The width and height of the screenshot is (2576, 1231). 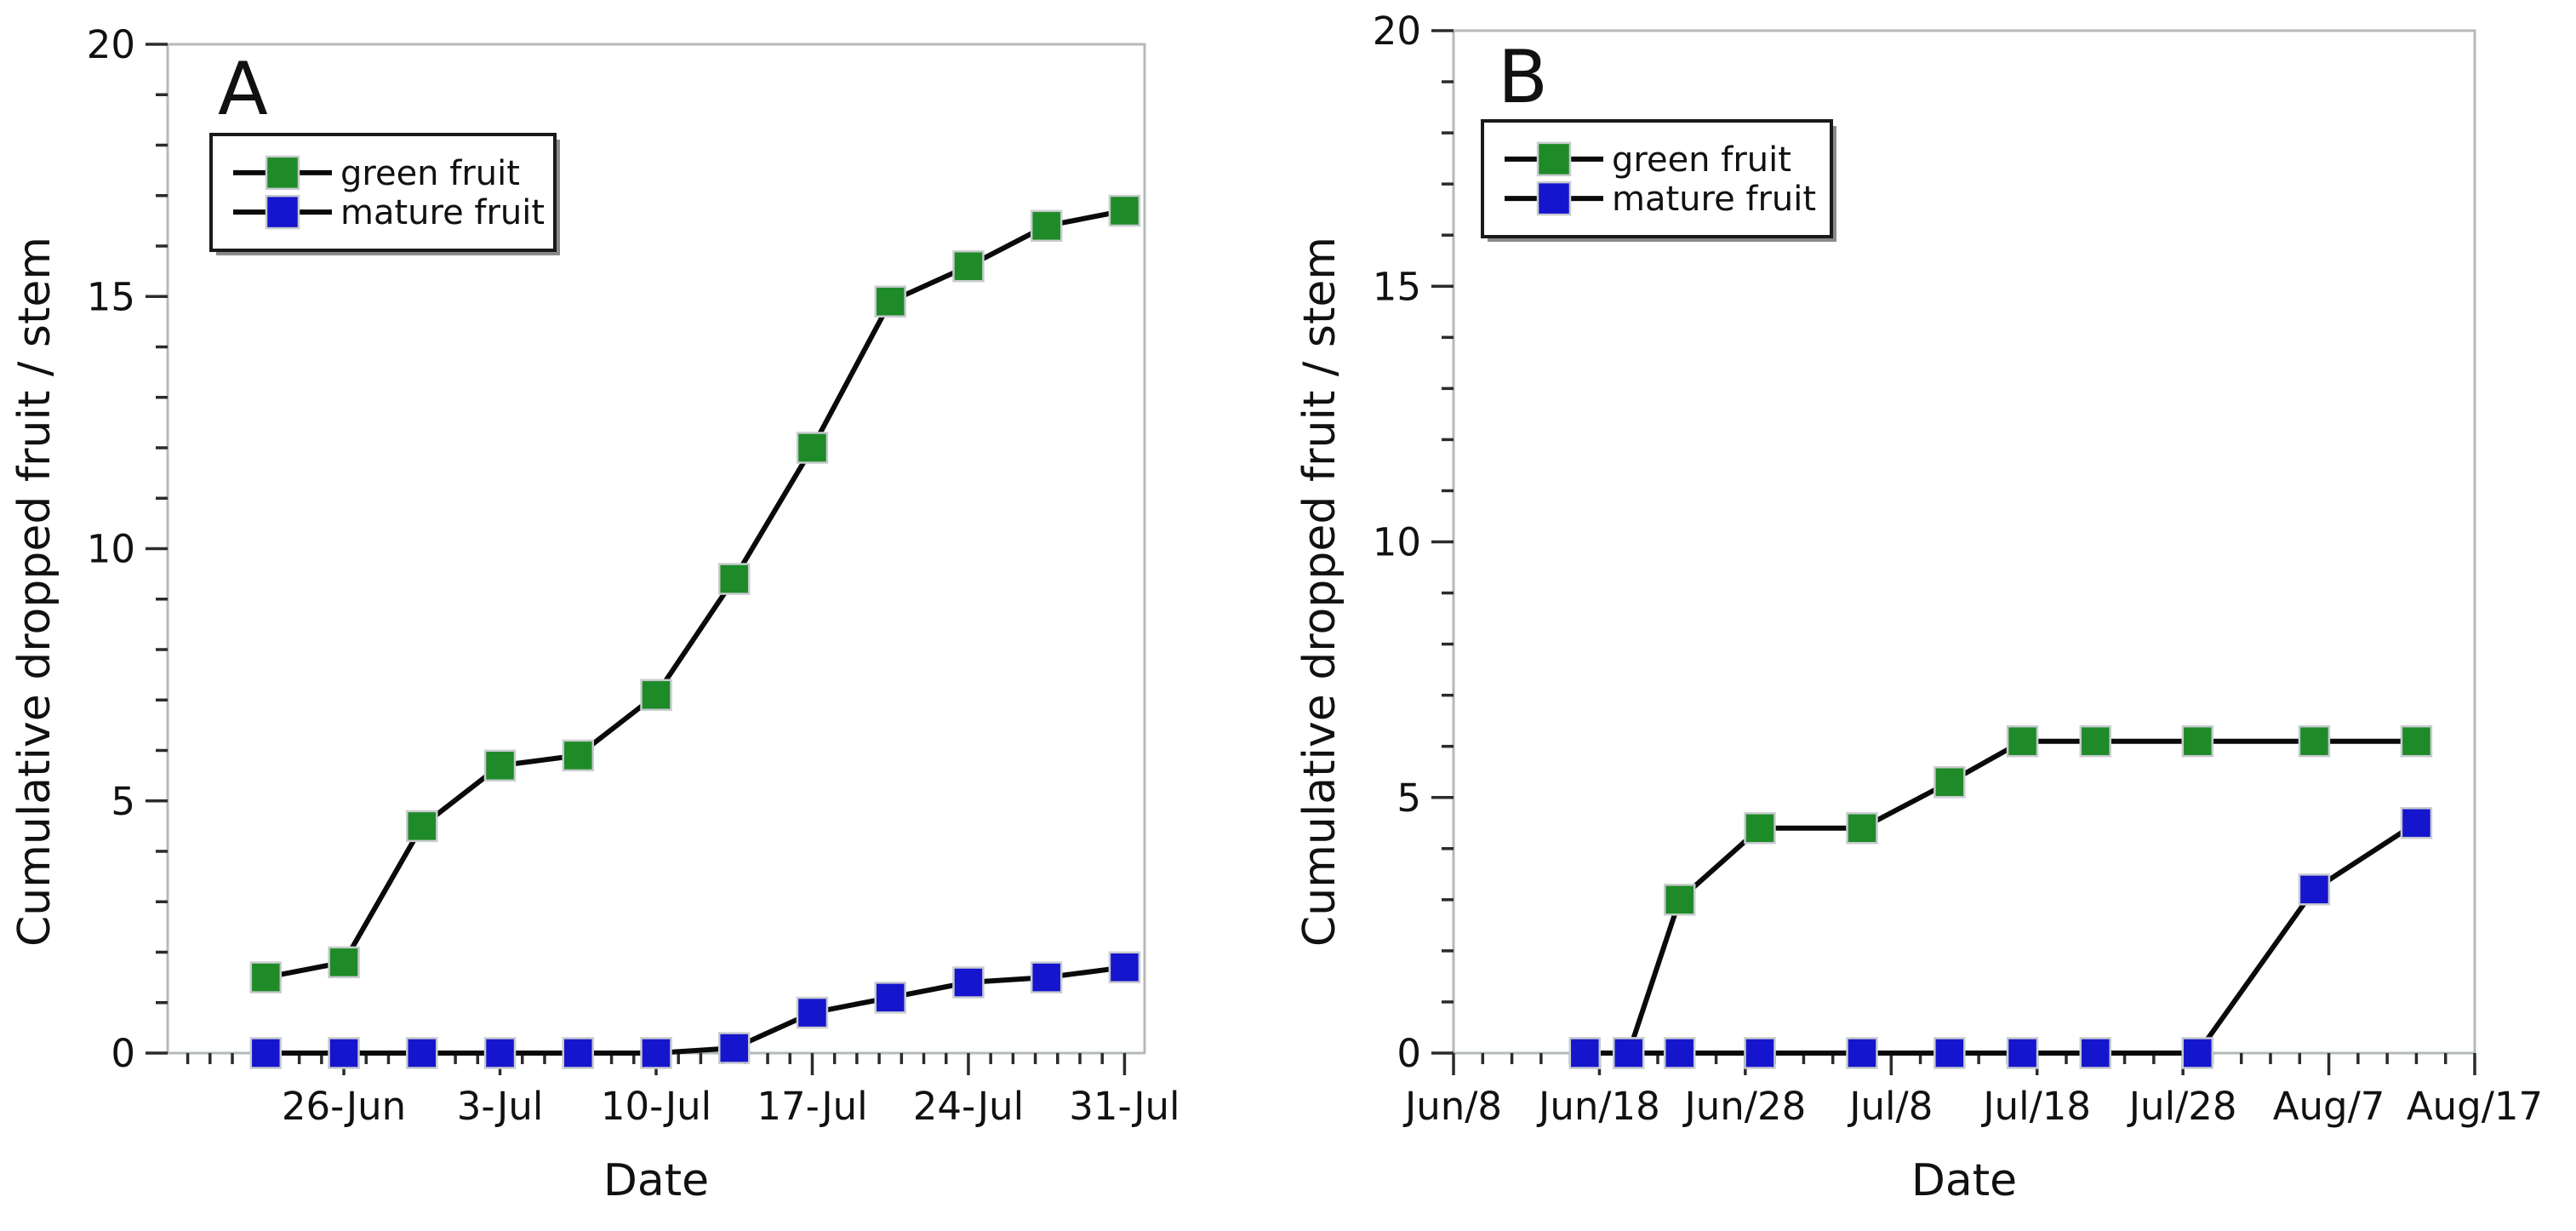 I want to click on x-tick-label: 10-Jul, so click(x=656, y=1106).